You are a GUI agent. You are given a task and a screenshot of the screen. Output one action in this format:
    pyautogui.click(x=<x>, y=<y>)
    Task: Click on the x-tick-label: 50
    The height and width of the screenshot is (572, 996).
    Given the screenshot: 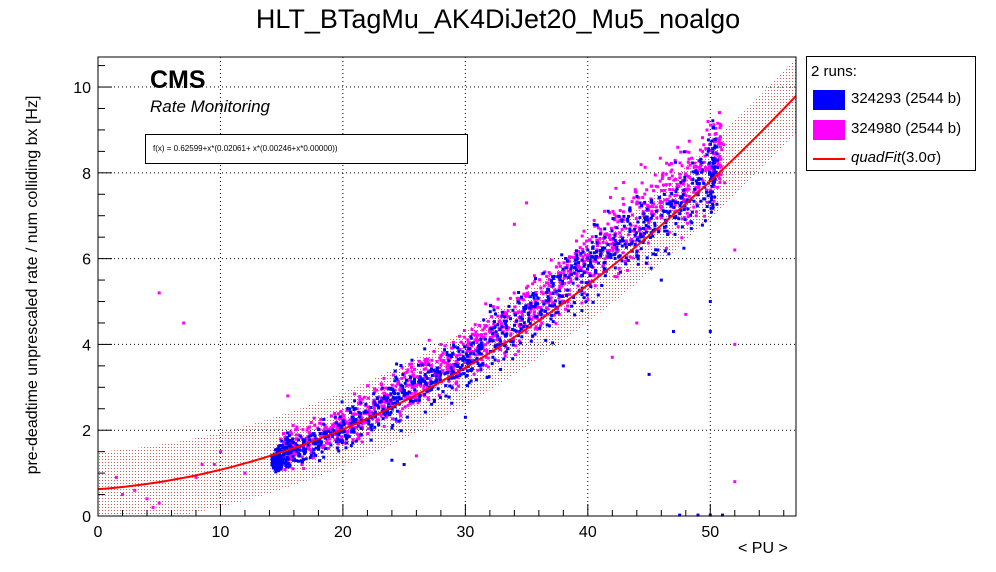 What is the action you would take?
    pyautogui.click(x=710, y=532)
    